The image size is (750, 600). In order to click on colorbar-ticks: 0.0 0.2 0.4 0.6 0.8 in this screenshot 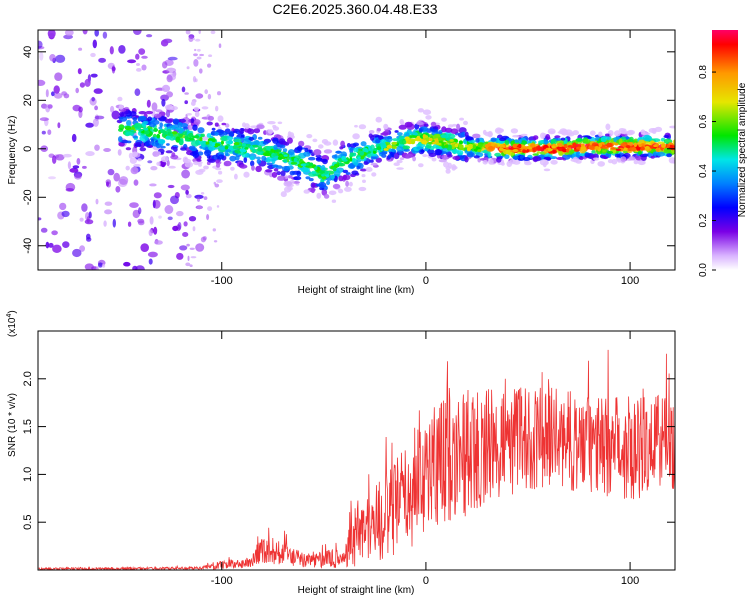, I will do `click(707, 171)`.